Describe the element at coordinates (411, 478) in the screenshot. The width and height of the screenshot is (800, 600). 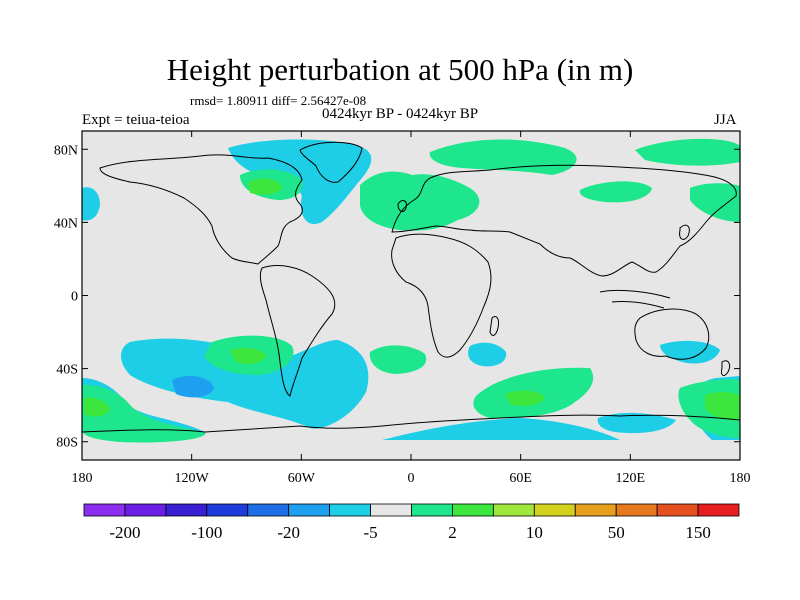
I see `lon-tick-label: 0` at that location.